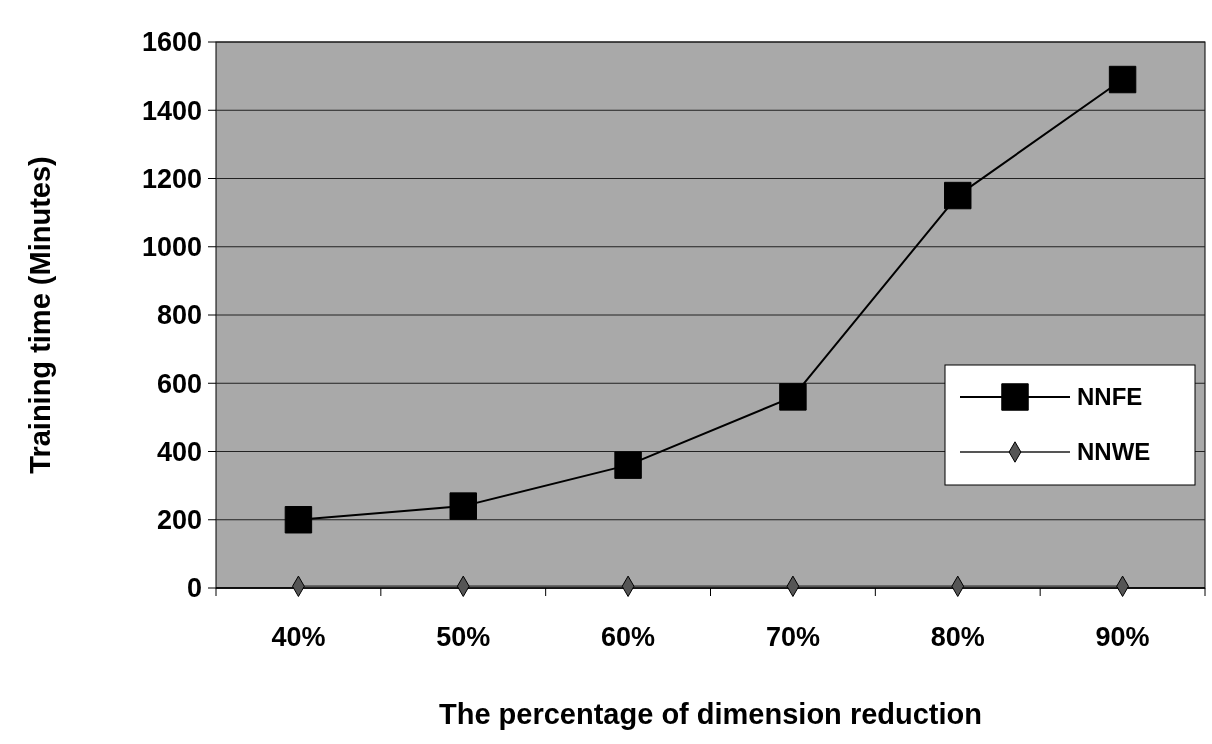 The image size is (1212, 744). I want to click on y-tick-label: 1600, so click(171, 42).